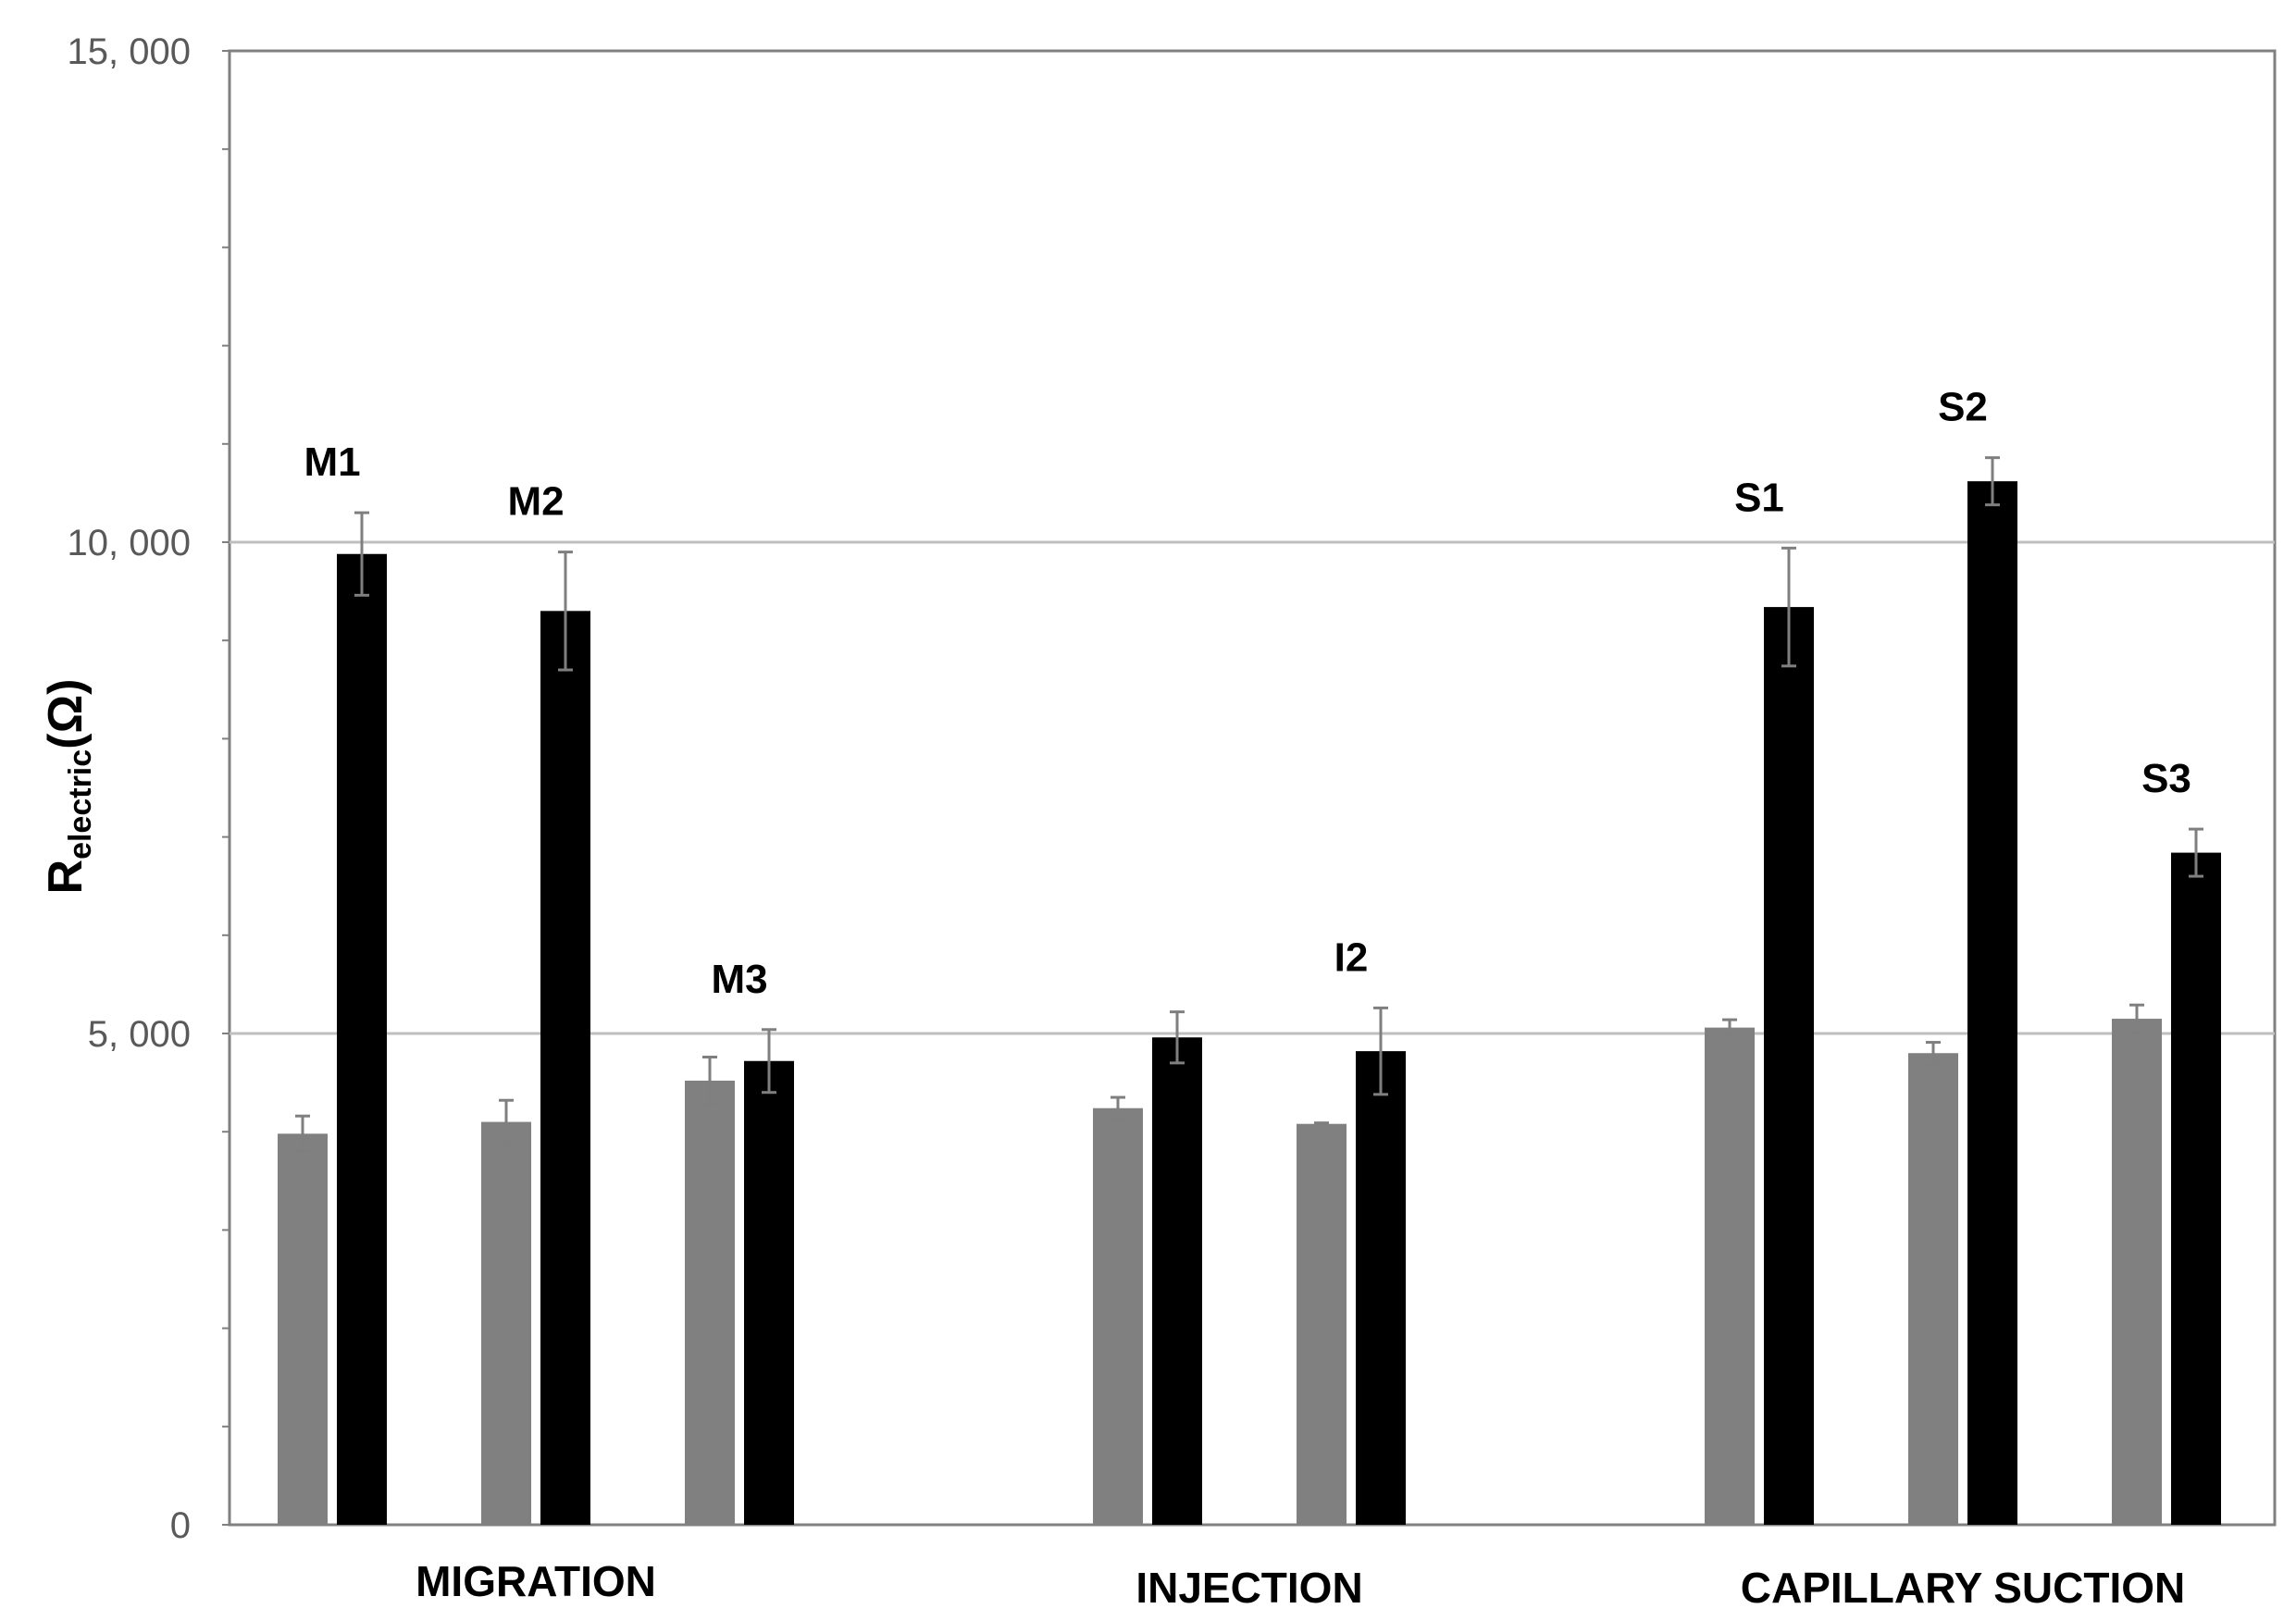  Describe the element at coordinates (535, 502) in the screenshot. I see `bar-label: M2` at that location.